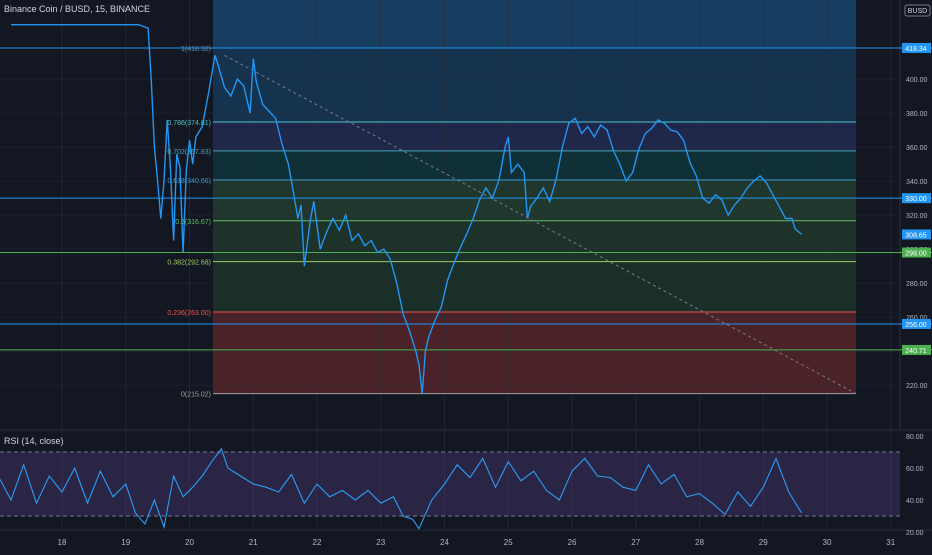 The image size is (932, 555). What do you see at coordinates (444, 542) in the screenshot?
I see `time-tick-label: 24` at bounding box center [444, 542].